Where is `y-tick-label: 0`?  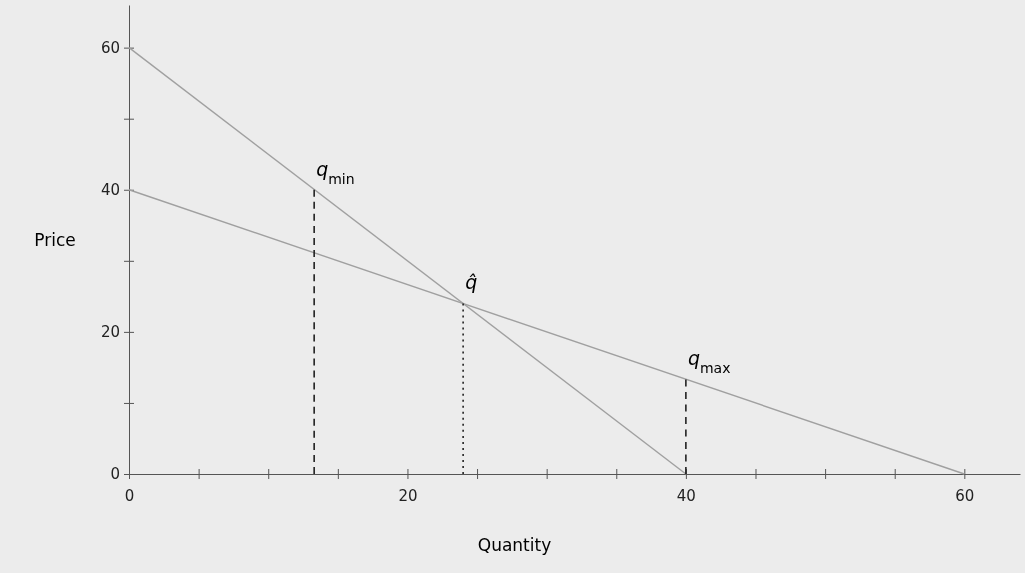 y-tick-label: 0 is located at coordinates (115, 474).